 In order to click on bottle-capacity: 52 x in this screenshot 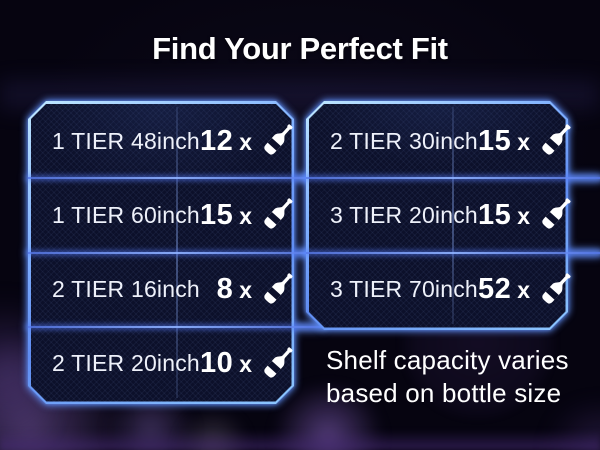, I will do `click(537, 290)`.